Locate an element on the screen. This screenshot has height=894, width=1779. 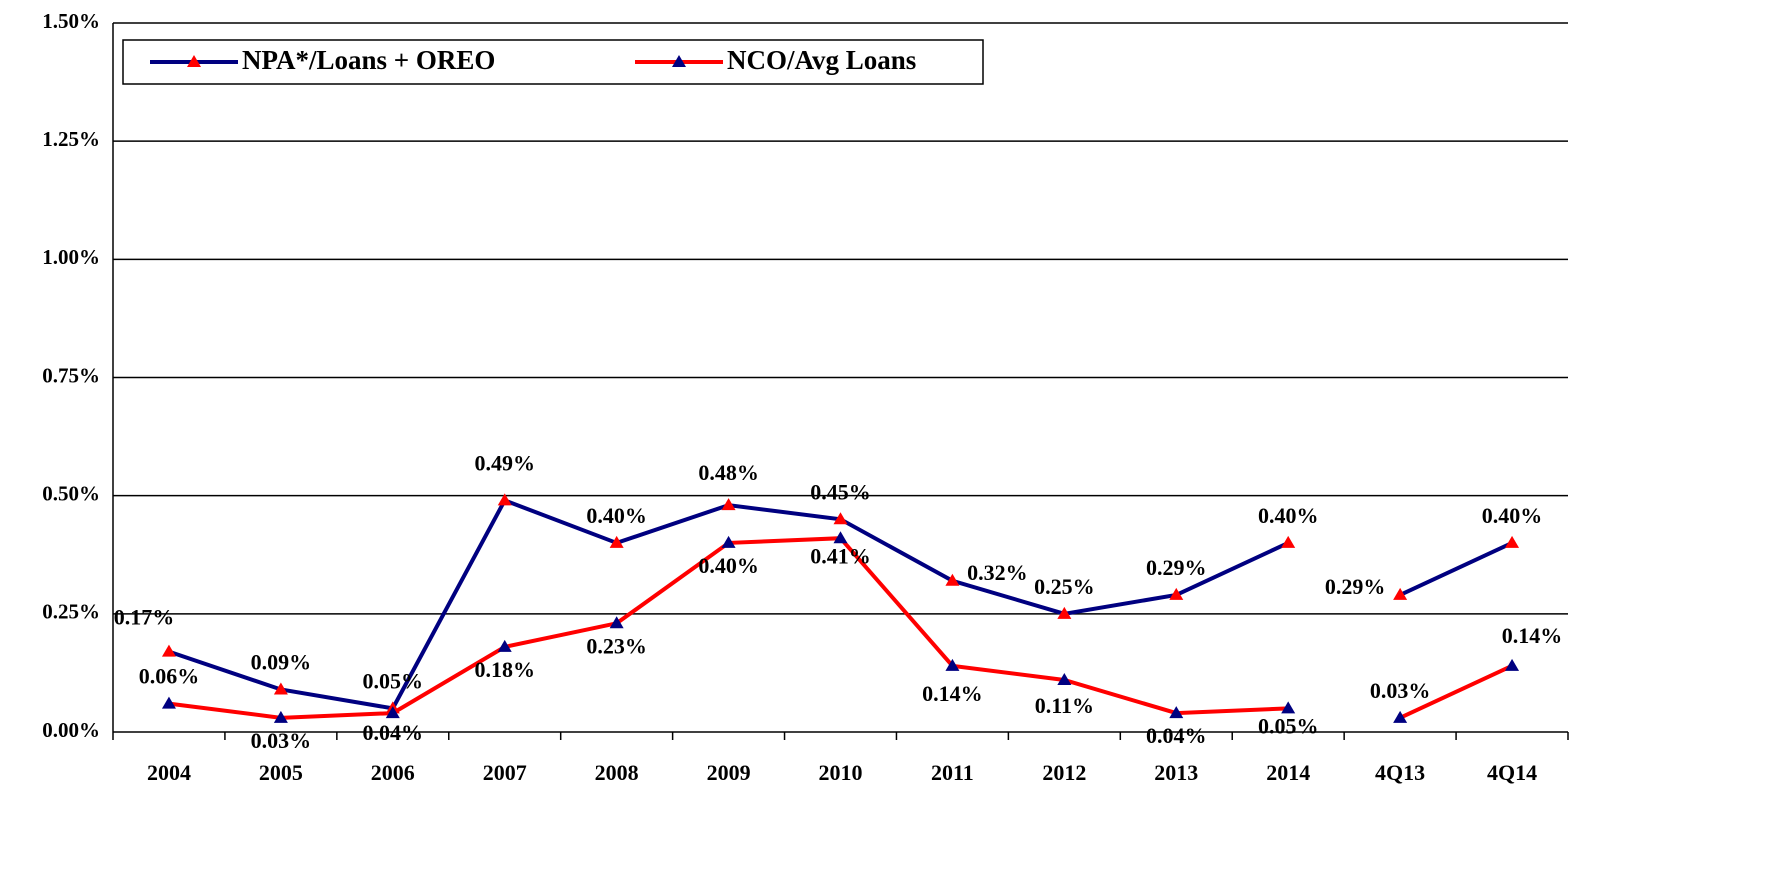
y-tick-label: 1.00% is located at coordinates (71, 257).